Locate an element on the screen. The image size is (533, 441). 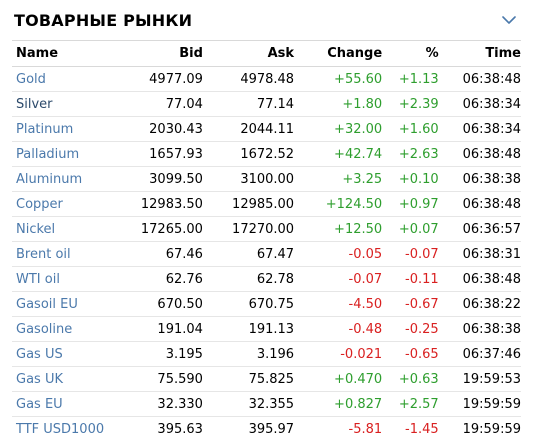
ask-value: 67.47 is located at coordinates (248, 254).